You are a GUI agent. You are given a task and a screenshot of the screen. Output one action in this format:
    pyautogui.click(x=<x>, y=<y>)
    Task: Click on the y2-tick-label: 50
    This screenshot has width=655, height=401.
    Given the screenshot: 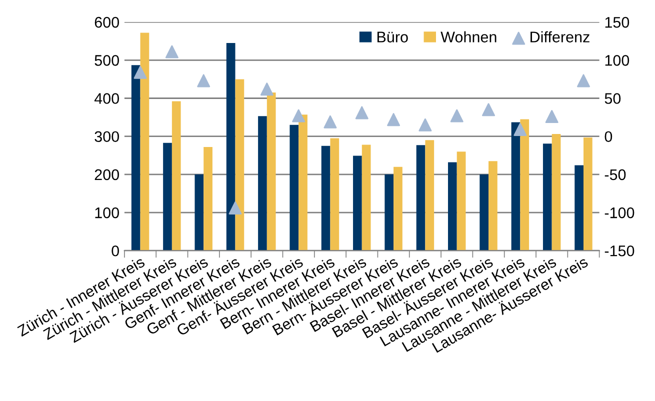 What is the action you would take?
    pyautogui.click(x=612, y=98)
    